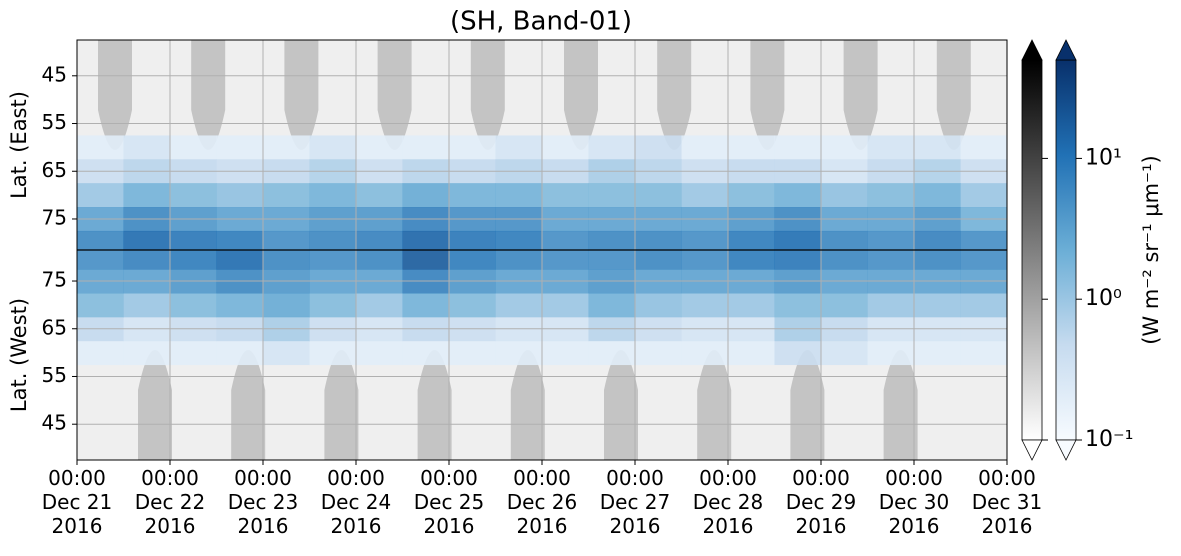 The height and width of the screenshot is (556, 1181). Describe the element at coordinates (77, 502) in the screenshot. I see `x-tick-label: 00:00 Dec 21 2016` at that location.